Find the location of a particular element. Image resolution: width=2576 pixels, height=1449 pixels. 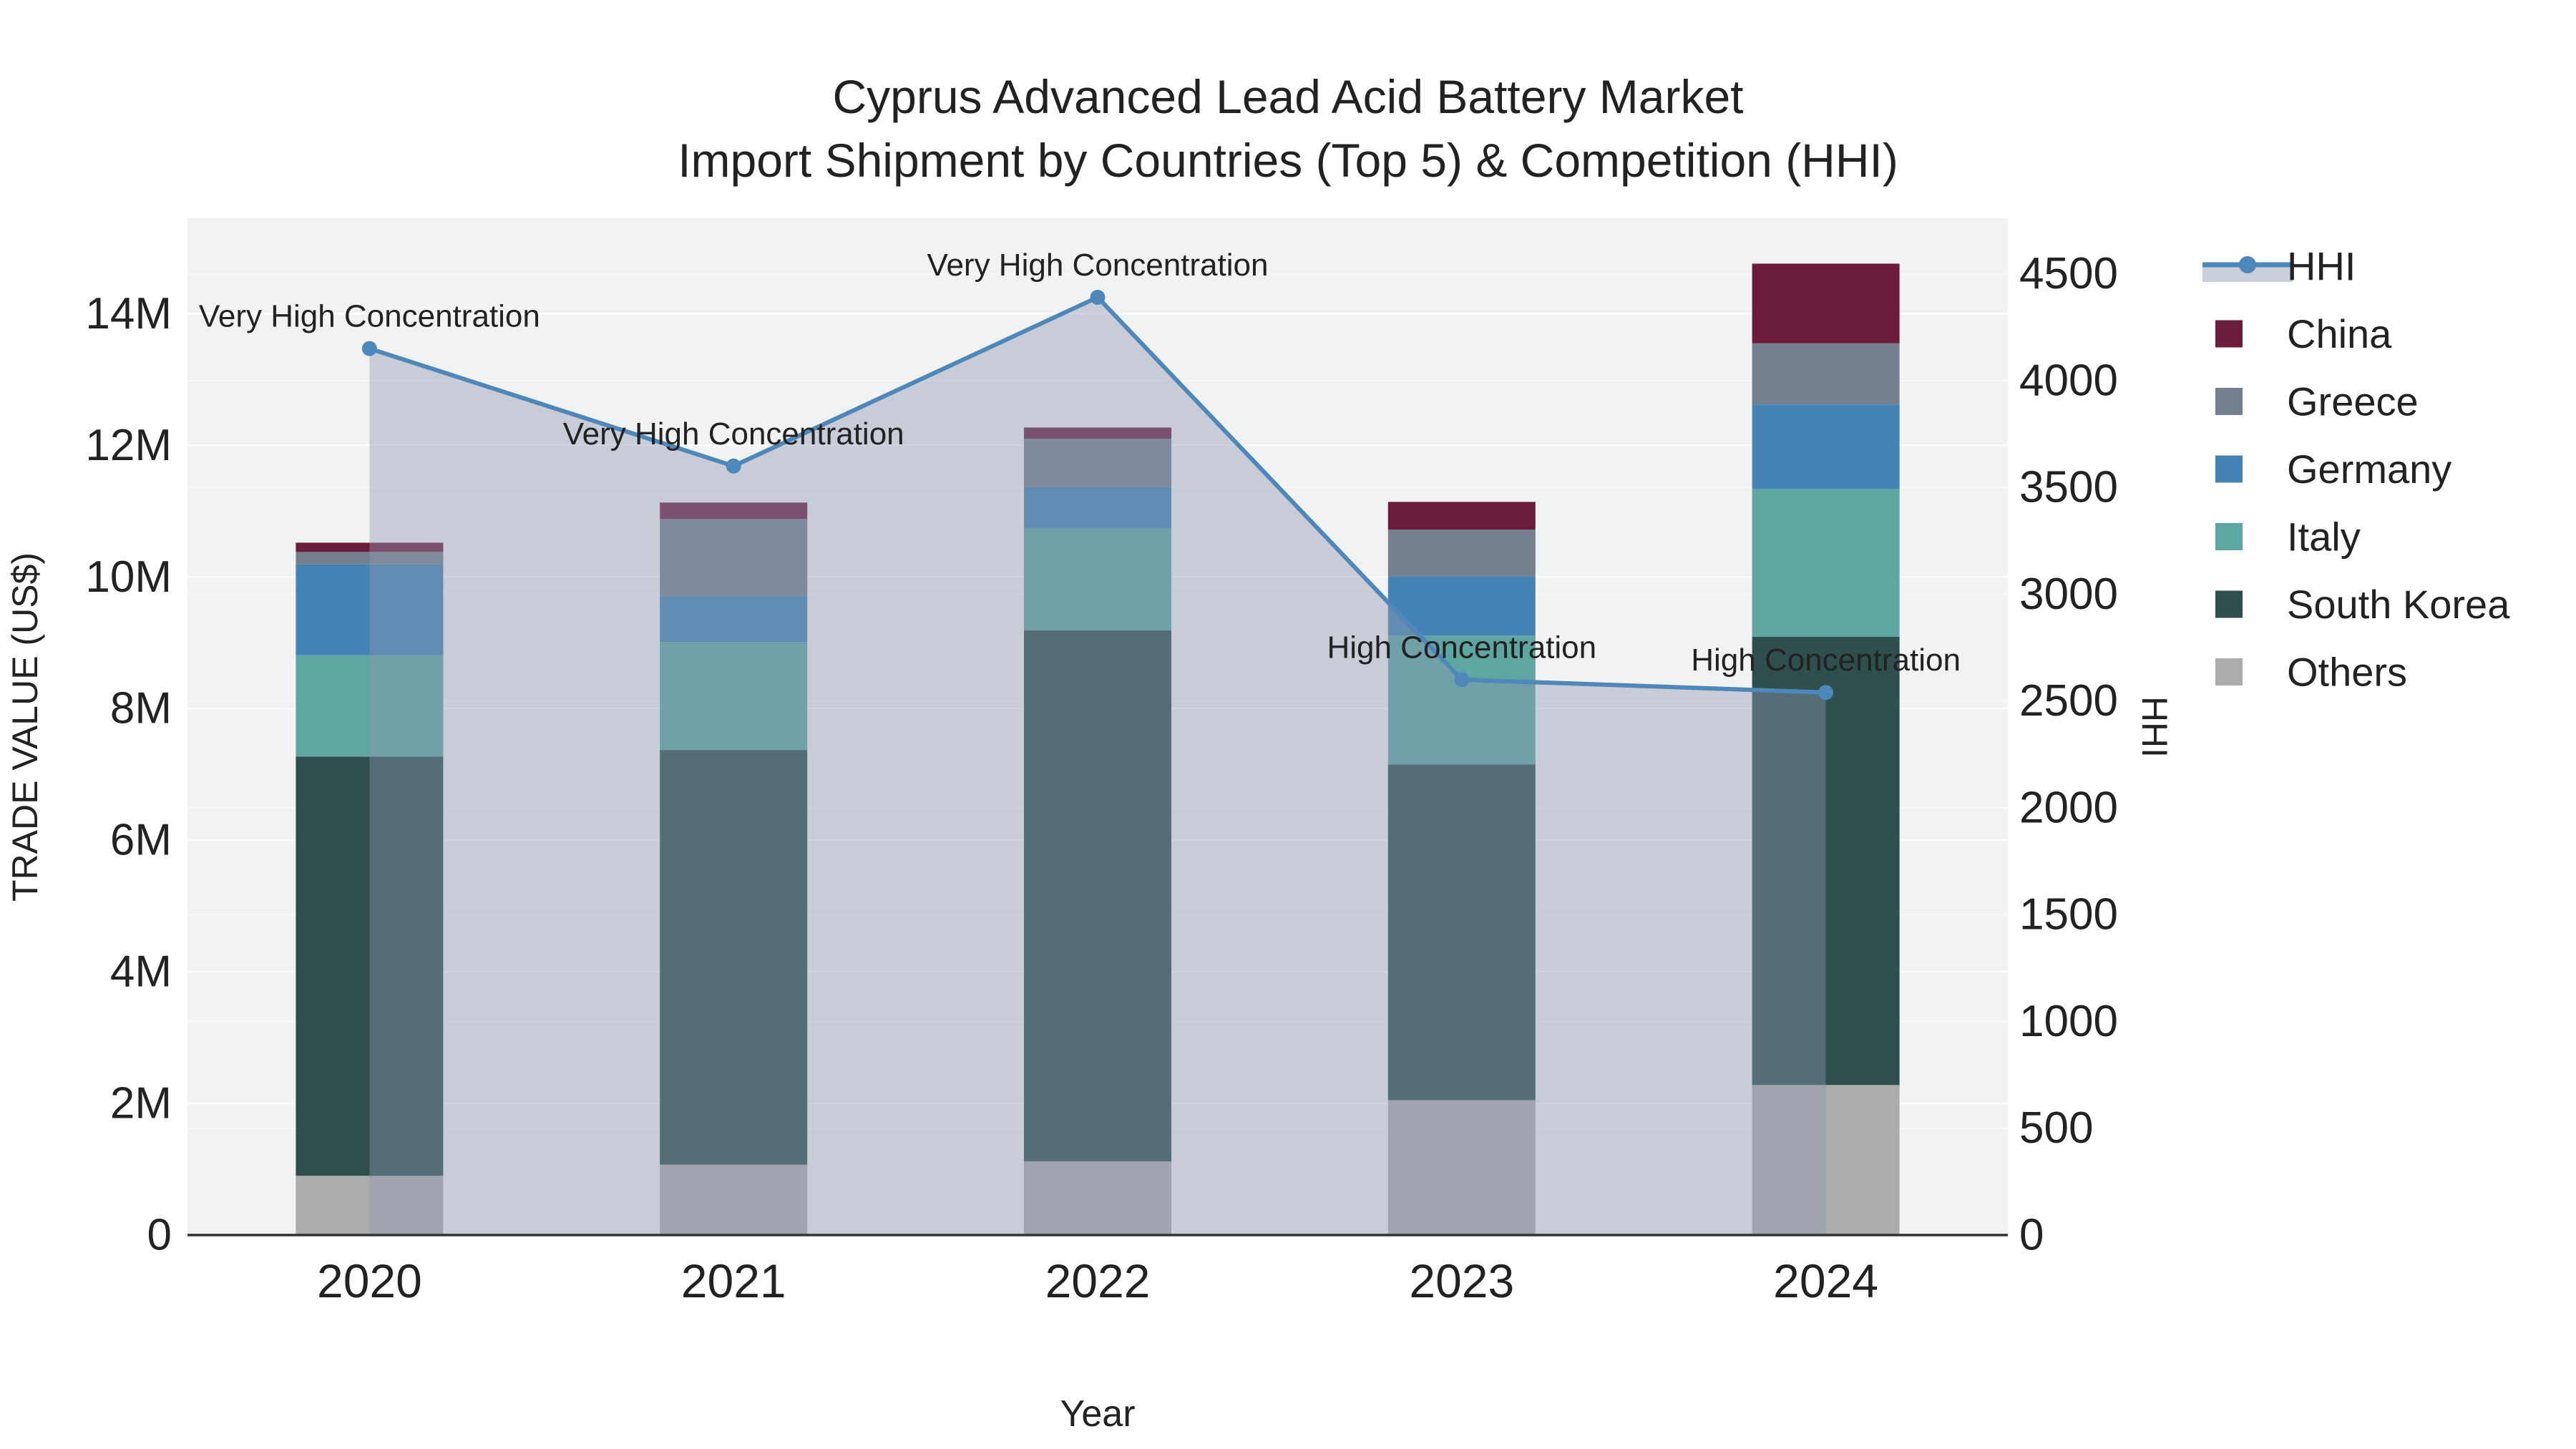

y-left-tick-0: 0 is located at coordinates (159, 1235).